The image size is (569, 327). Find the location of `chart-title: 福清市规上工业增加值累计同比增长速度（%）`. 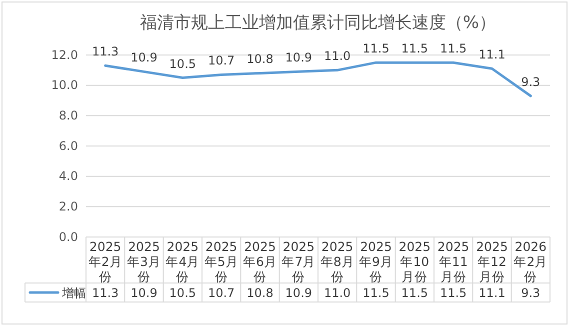

chart-title: 福清市规上工业增加值累计同比增长速度（%） is located at coordinates (318, 23).